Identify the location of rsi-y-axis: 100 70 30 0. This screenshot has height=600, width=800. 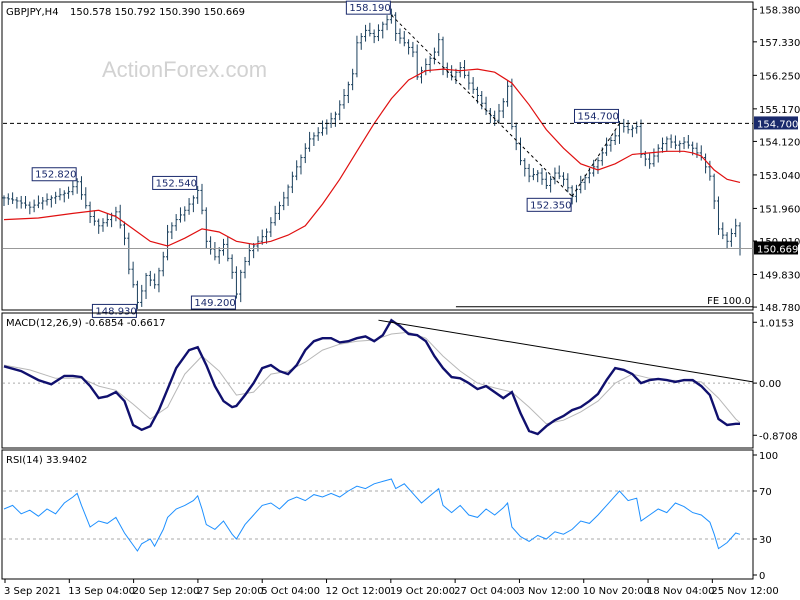
(765, 516).